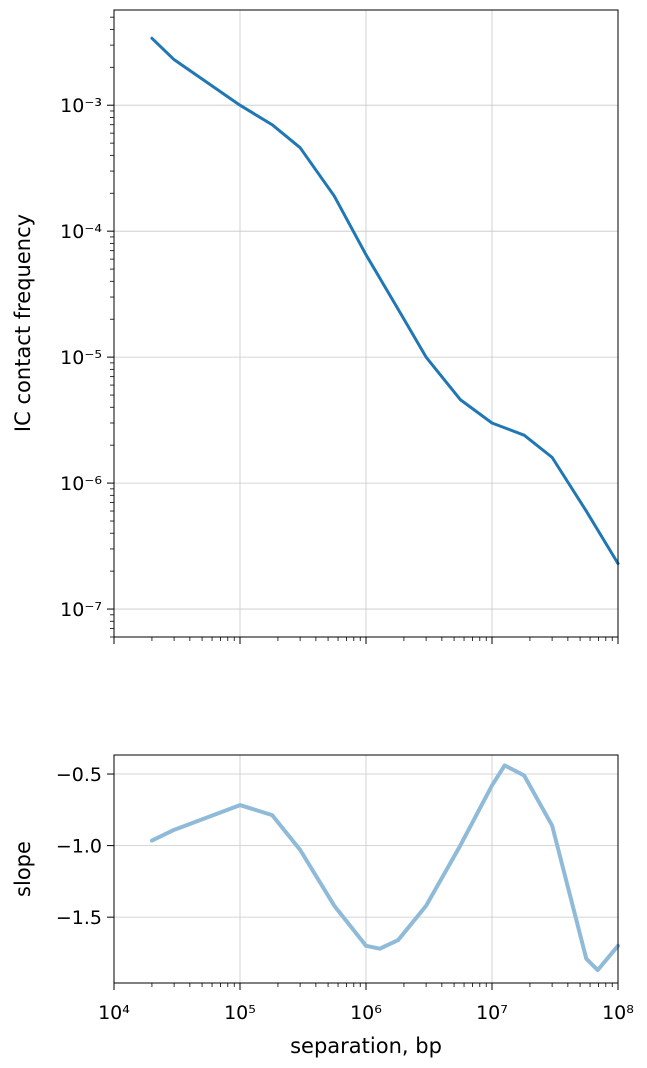 This screenshot has width=647, height=1068. I want to click on y-tick-label: 10⁻⁴, so click(81, 232).